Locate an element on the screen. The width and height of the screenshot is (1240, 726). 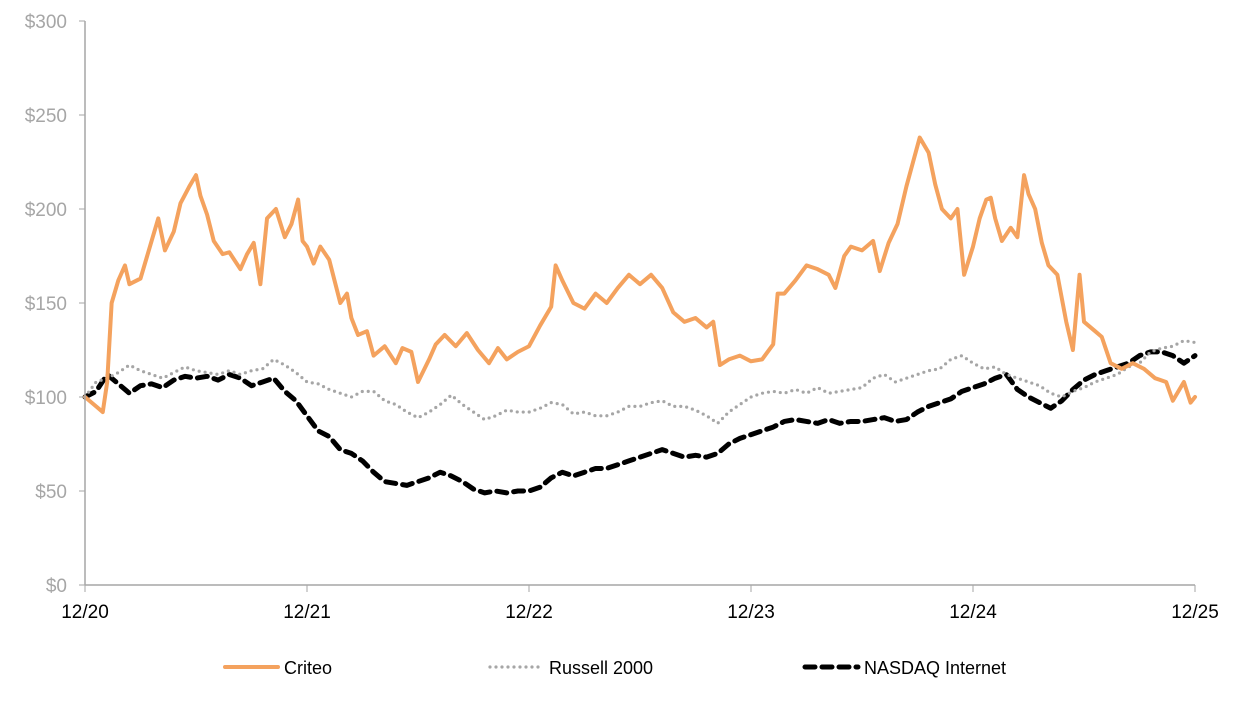
x-tick-label: 12/22 is located at coordinates (529, 612).